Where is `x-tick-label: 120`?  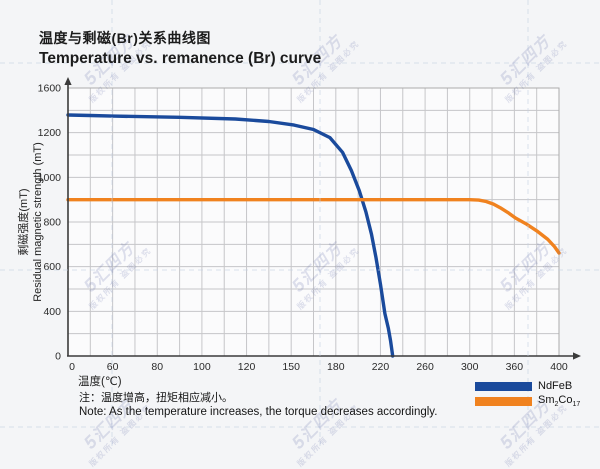
x-tick-label: 120 is located at coordinates (247, 367).